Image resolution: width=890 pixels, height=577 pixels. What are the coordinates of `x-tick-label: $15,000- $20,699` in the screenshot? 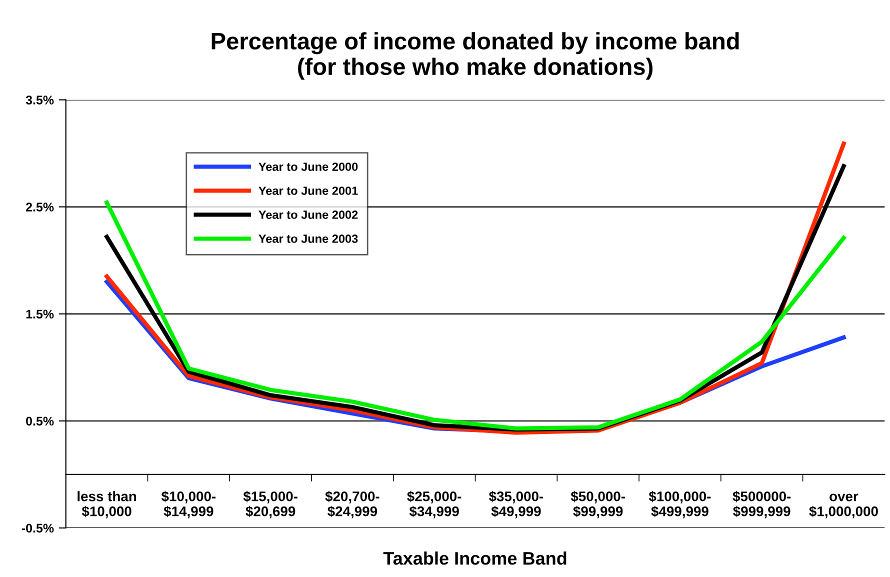 It's located at (270, 504).